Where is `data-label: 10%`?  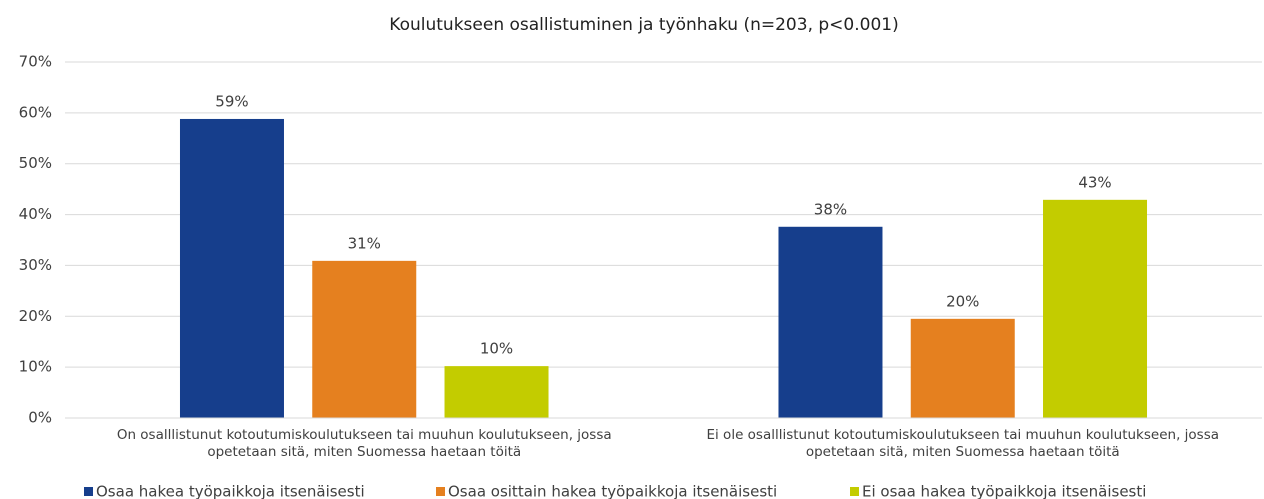 data-label: 10% is located at coordinates (496, 349).